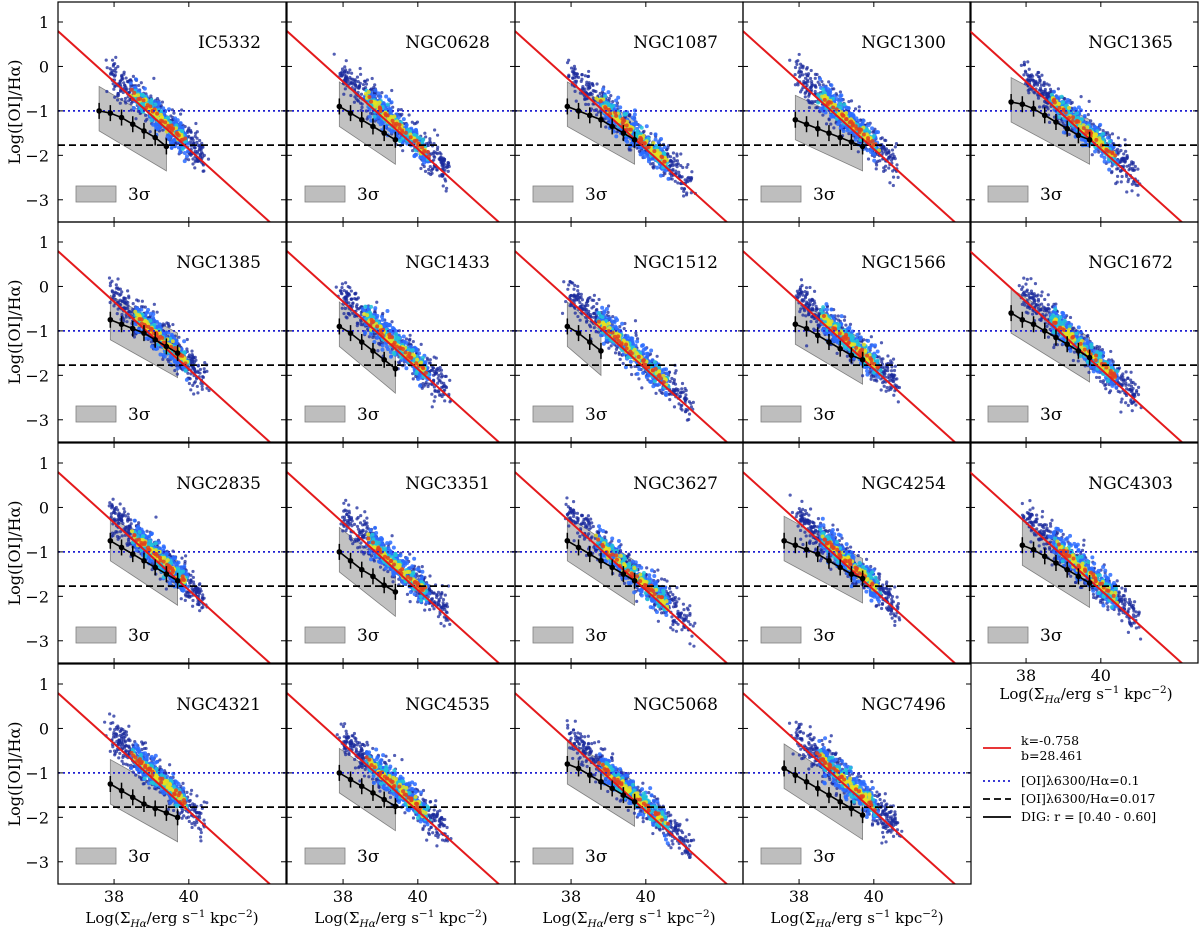 This screenshot has width=1200, height=941. Describe the element at coordinates (1084, 119) in the screenshot. I see `panel-ngc1365: 3σ NGC1365` at that location.